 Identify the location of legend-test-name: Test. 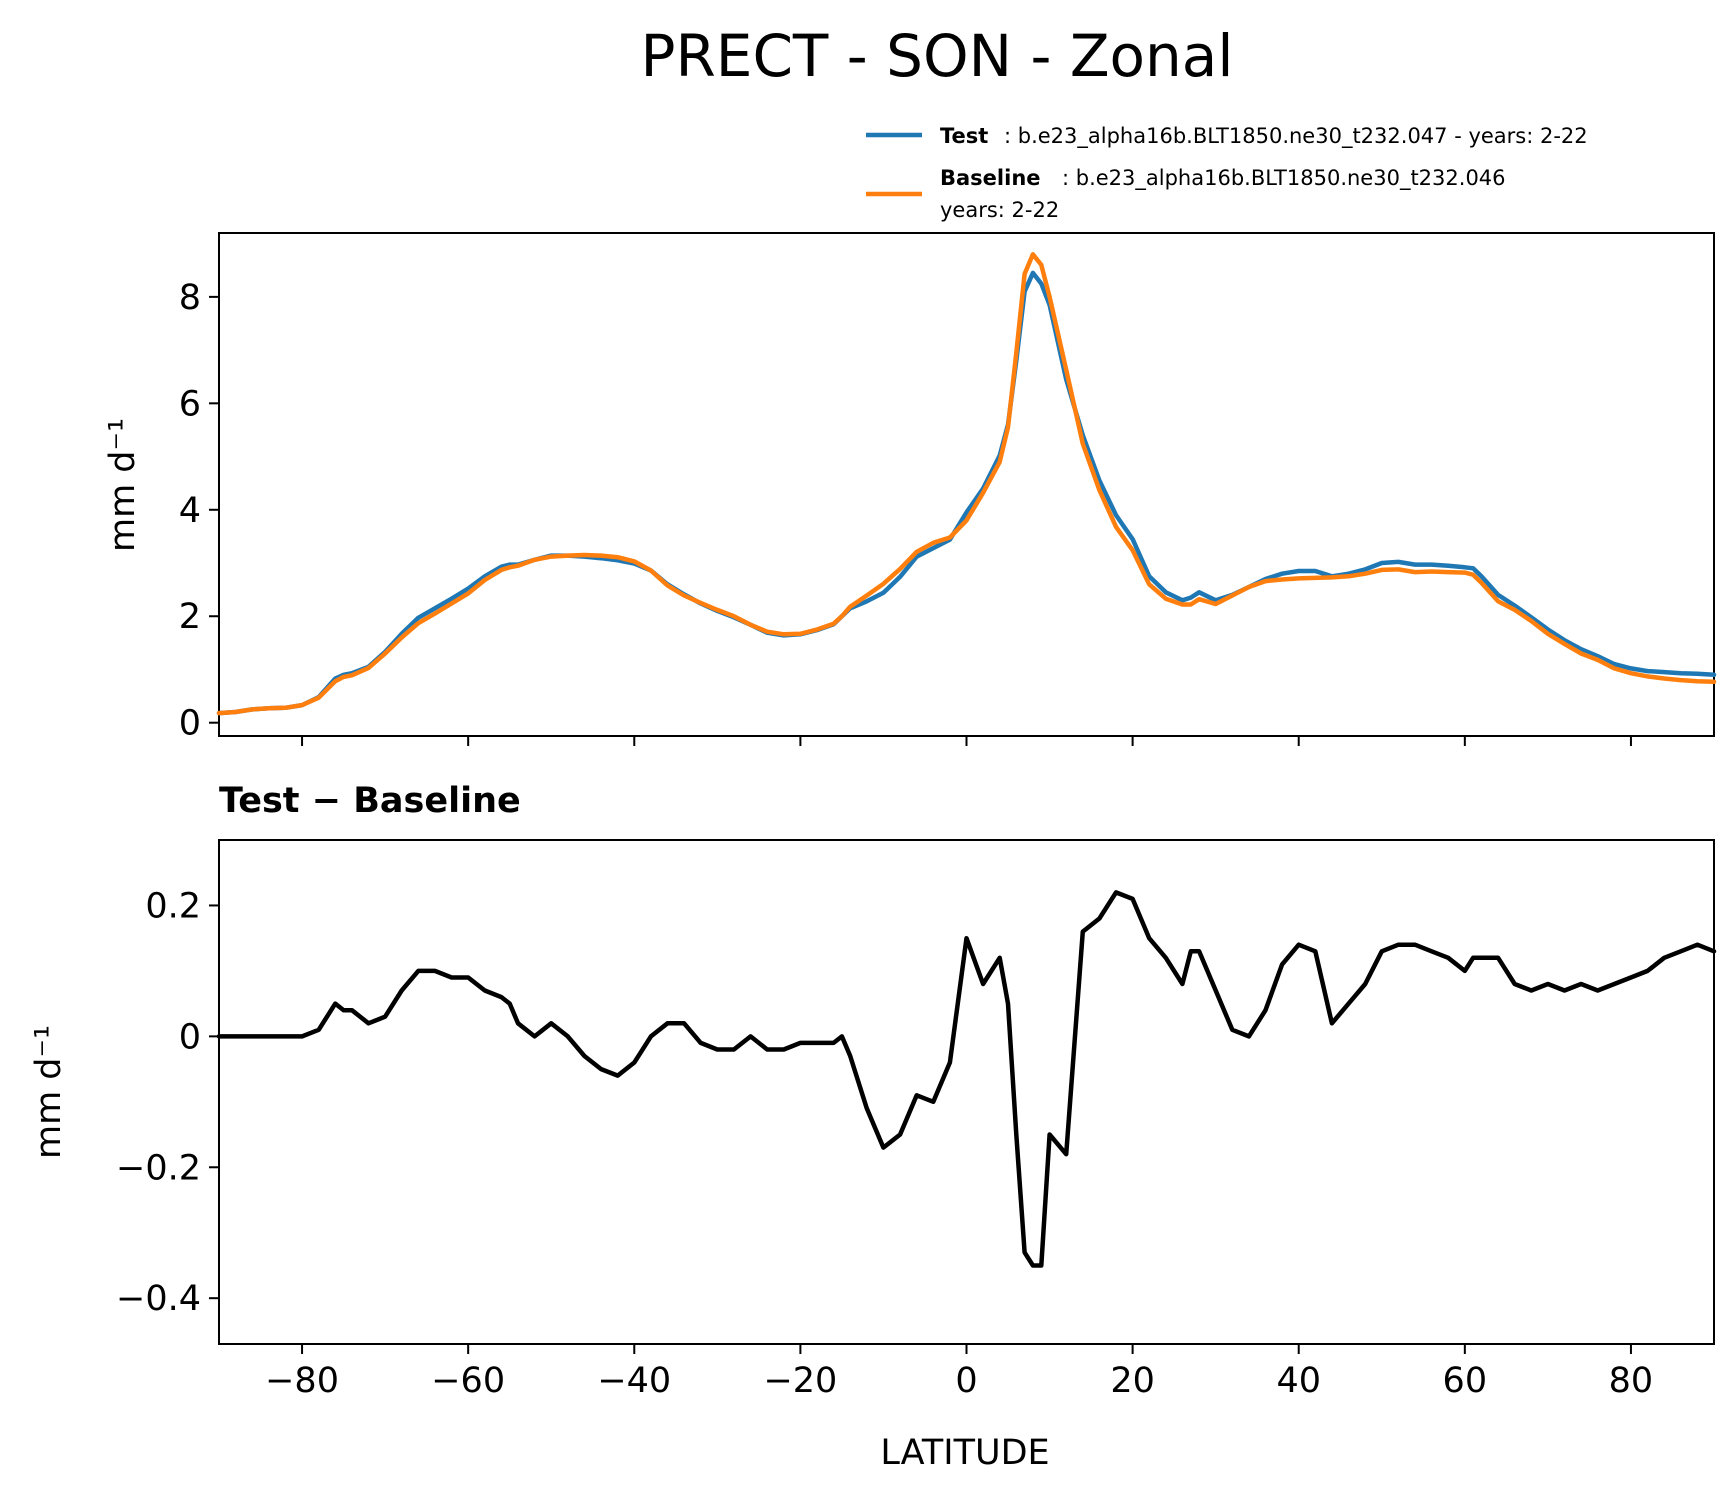
(964, 136).